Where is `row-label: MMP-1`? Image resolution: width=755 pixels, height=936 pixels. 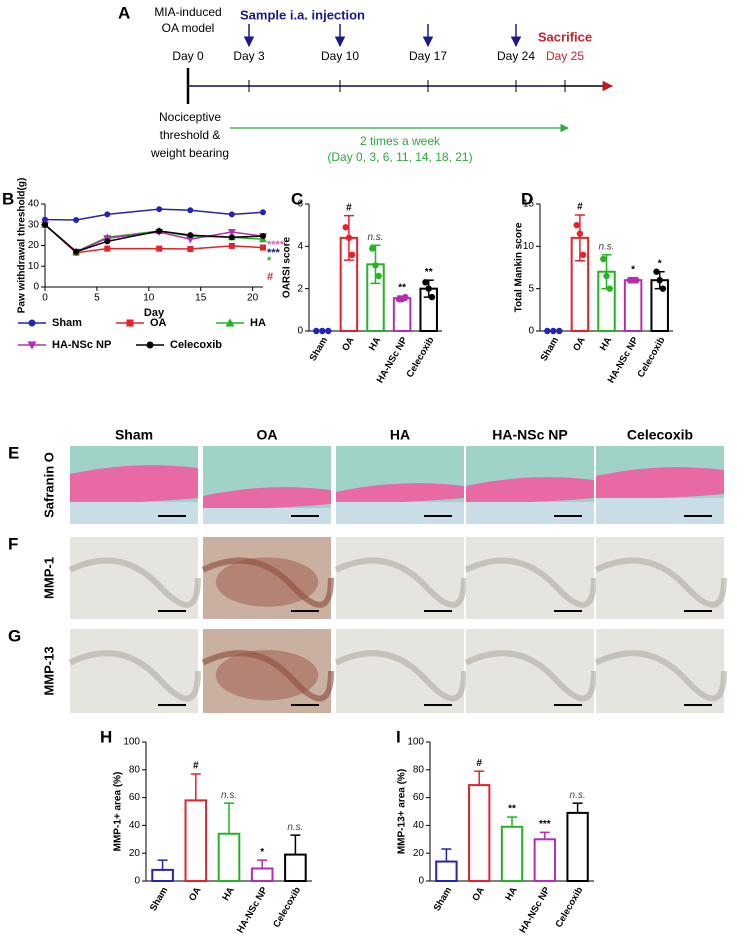 row-label: MMP-1 is located at coordinates (48, 578).